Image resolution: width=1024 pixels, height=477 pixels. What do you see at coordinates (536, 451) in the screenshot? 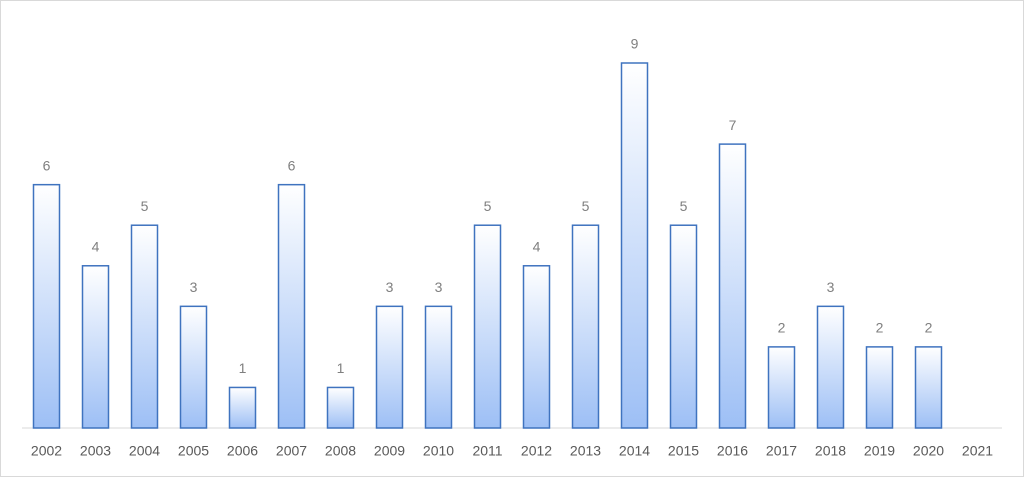
I see `x-tick-label: 2012` at bounding box center [536, 451].